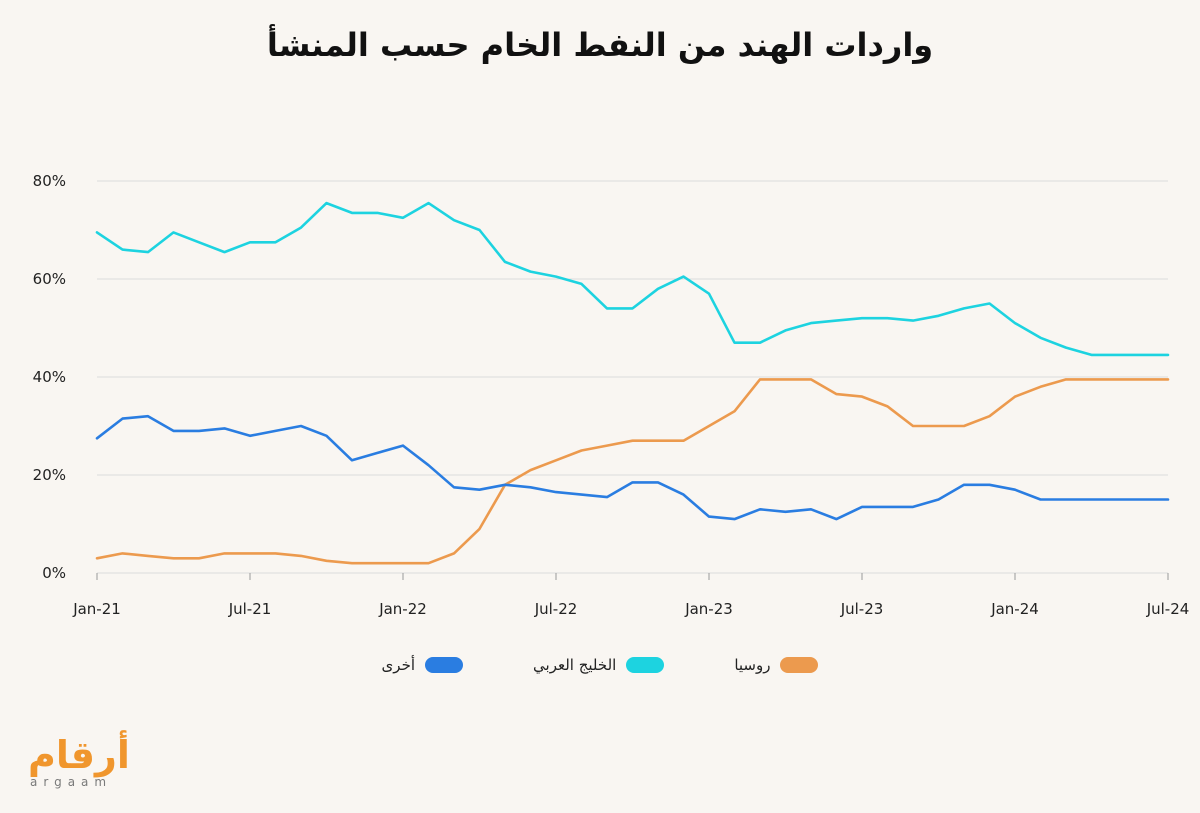 The image size is (1200, 813). Describe the element at coordinates (1014, 609) in the screenshot. I see `x-tick-label: Jan-24` at that location.